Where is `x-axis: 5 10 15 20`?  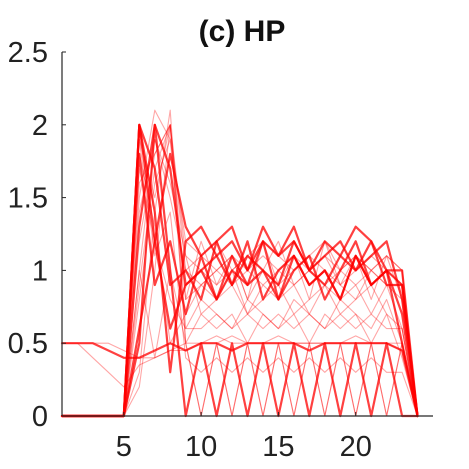 x-axis: 5 10 15 20 is located at coordinates (247, 437).